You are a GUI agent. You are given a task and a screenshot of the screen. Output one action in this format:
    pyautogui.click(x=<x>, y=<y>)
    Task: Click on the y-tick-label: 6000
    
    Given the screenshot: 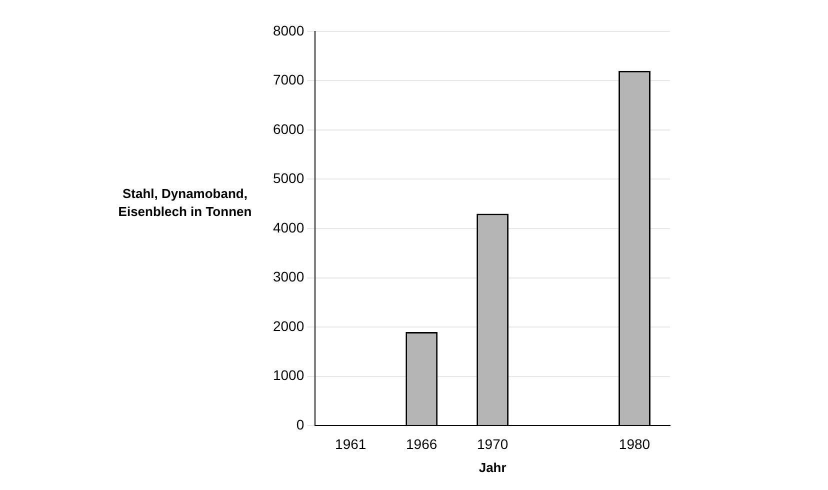 What is the action you would take?
    pyautogui.click(x=288, y=128)
    